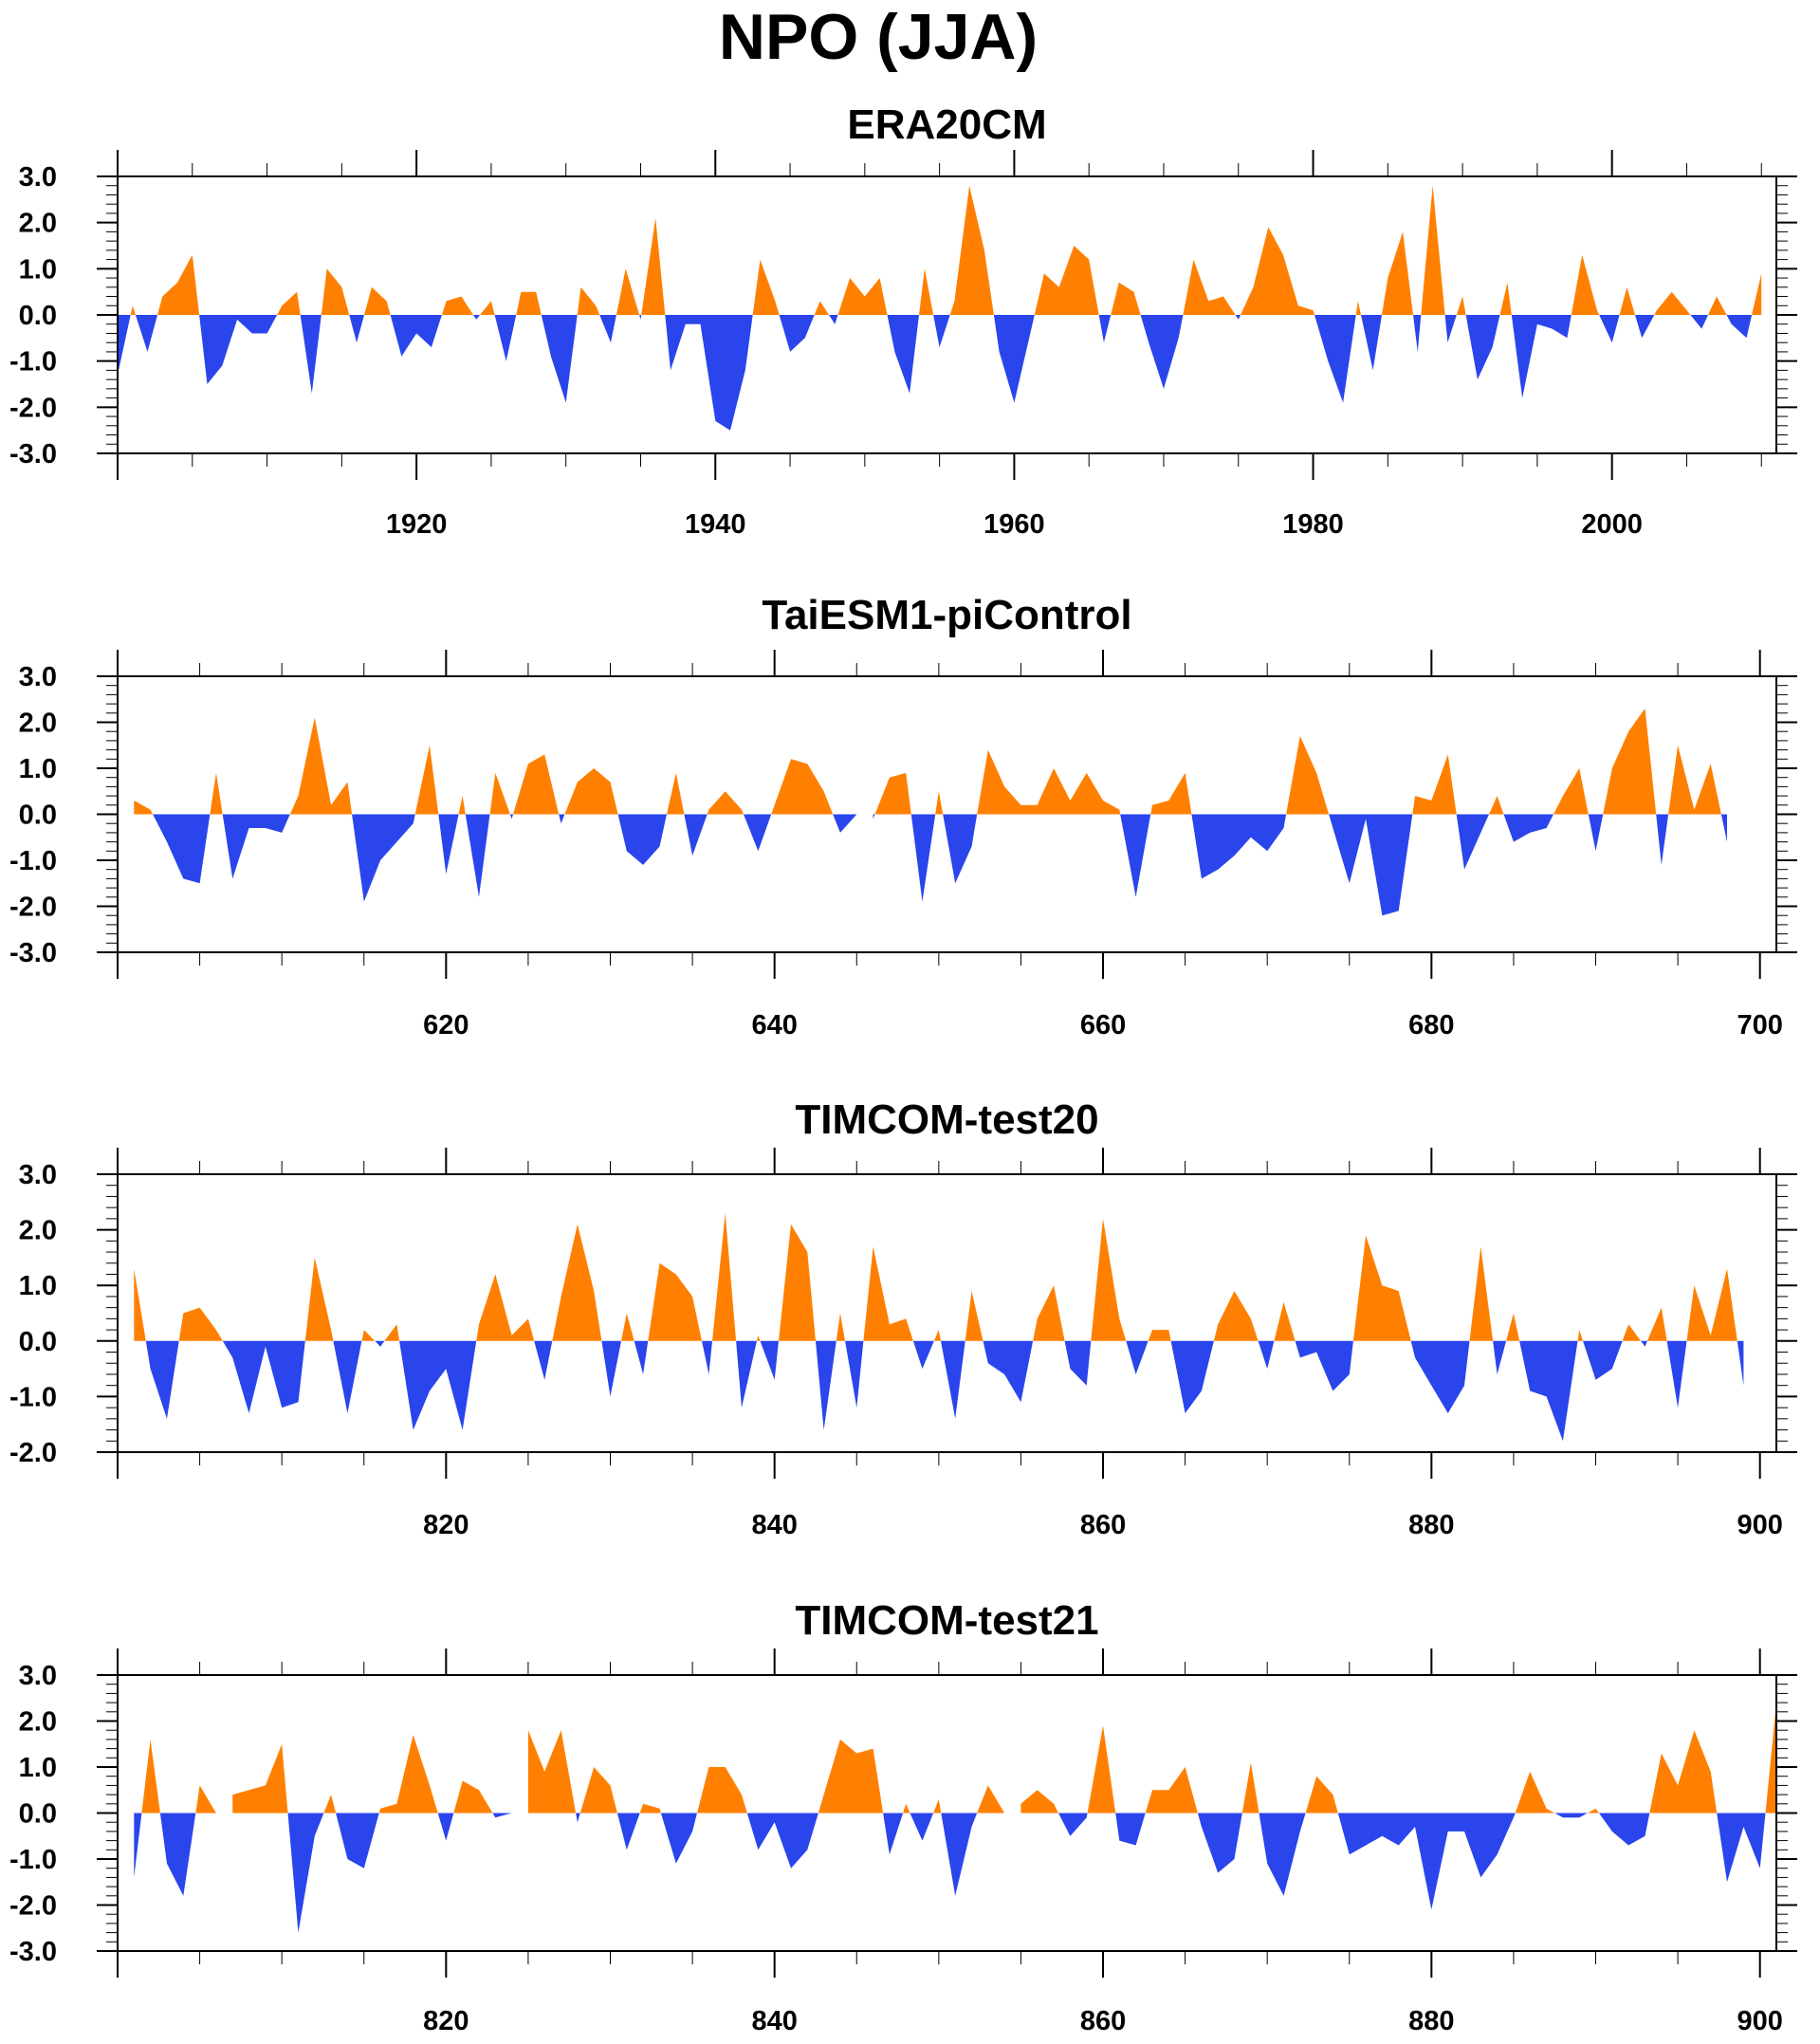 Image resolution: width=1820 pixels, height=2044 pixels. Describe the element at coordinates (774, 1025) in the screenshot. I see `x-tick-label: 640` at that location.